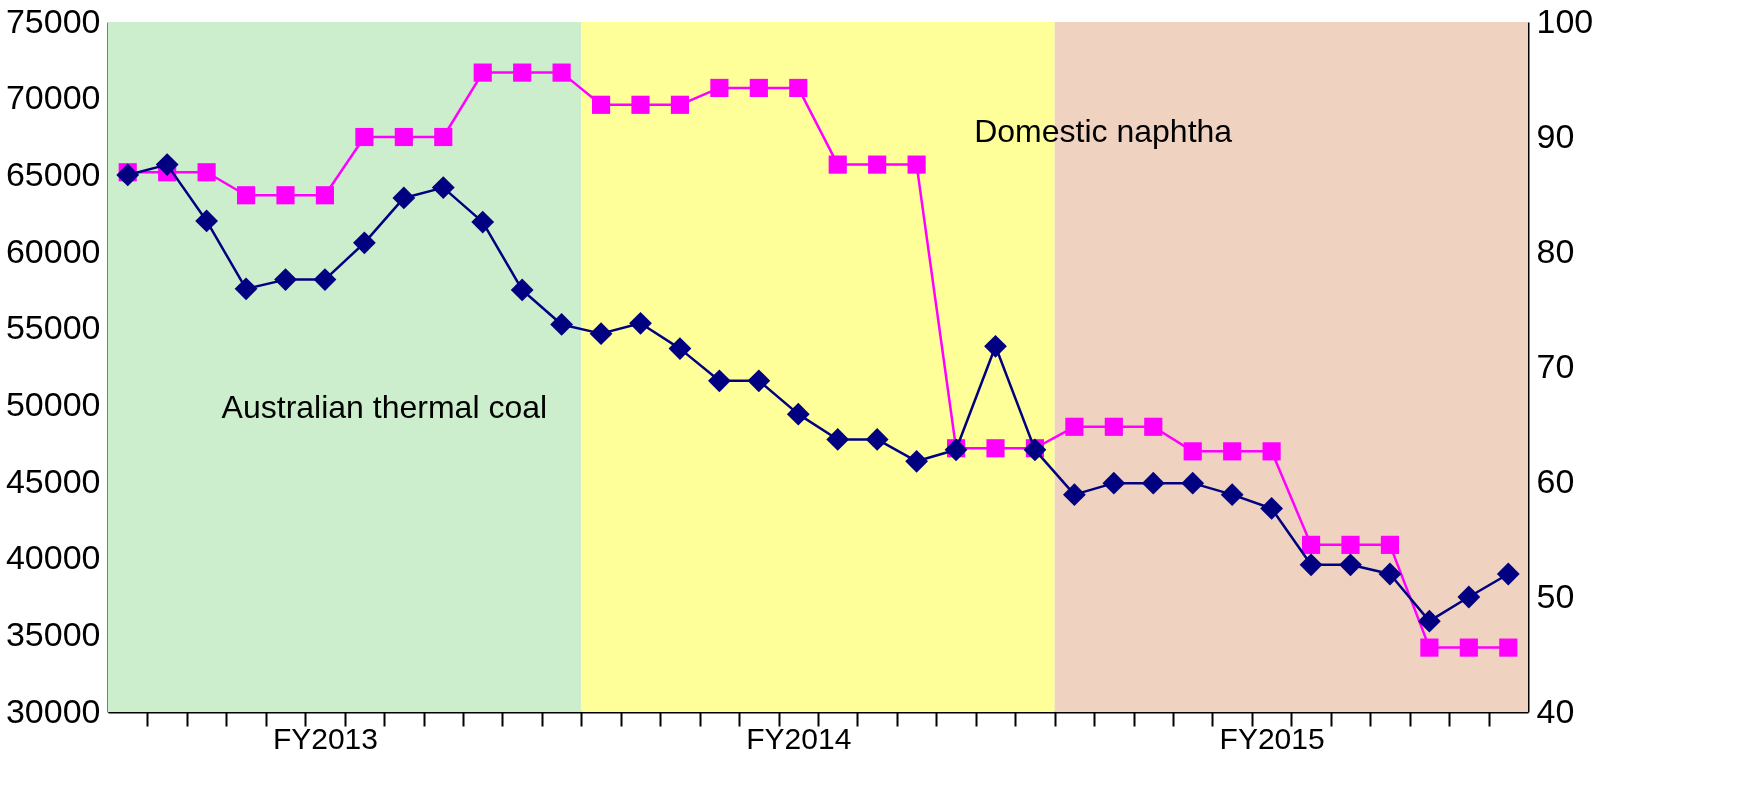  What do you see at coordinates (1103, 131) in the screenshot?
I see `series-label: Domestic naphtha` at bounding box center [1103, 131].